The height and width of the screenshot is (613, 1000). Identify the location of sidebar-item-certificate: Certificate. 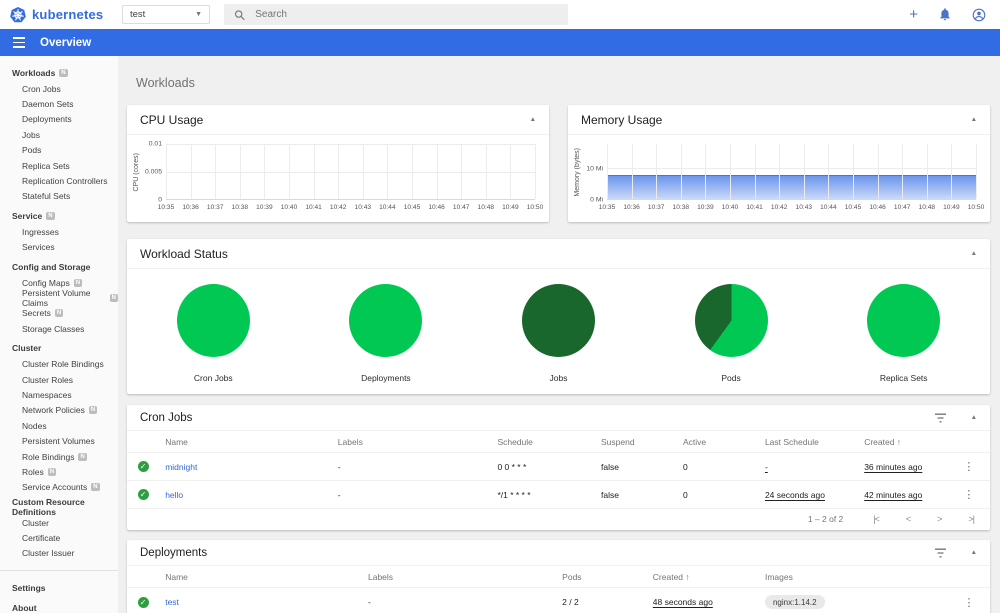
(59, 537).